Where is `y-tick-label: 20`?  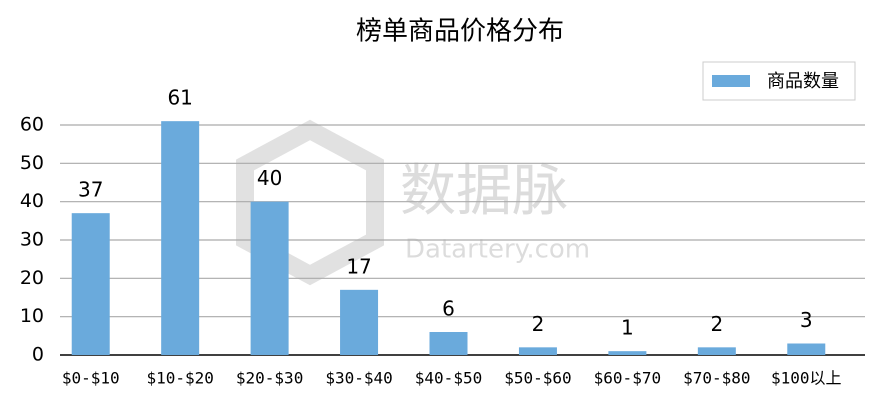 y-tick-label: 20 is located at coordinates (32, 278).